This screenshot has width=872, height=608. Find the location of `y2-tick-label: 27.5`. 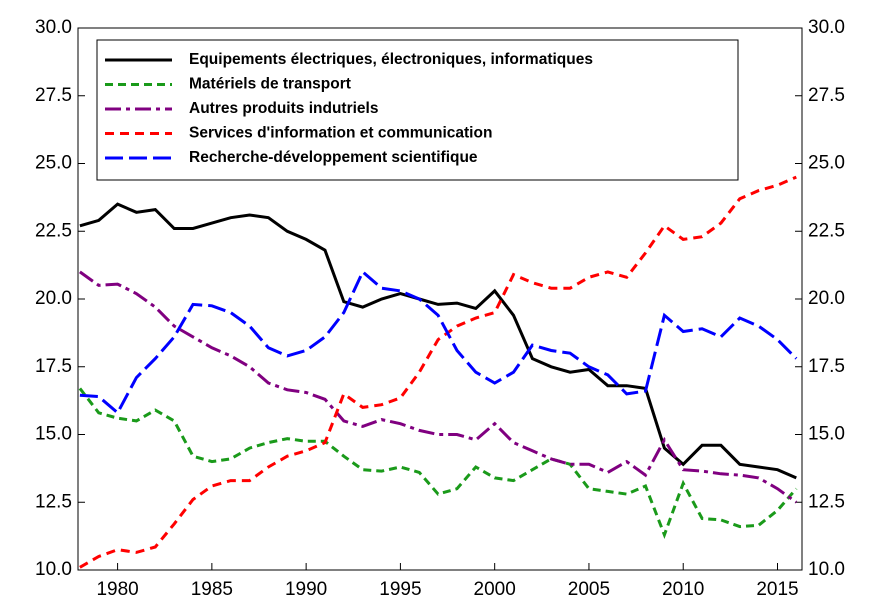

y2-tick-label: 27.5 is located at coordinates (826, 95).